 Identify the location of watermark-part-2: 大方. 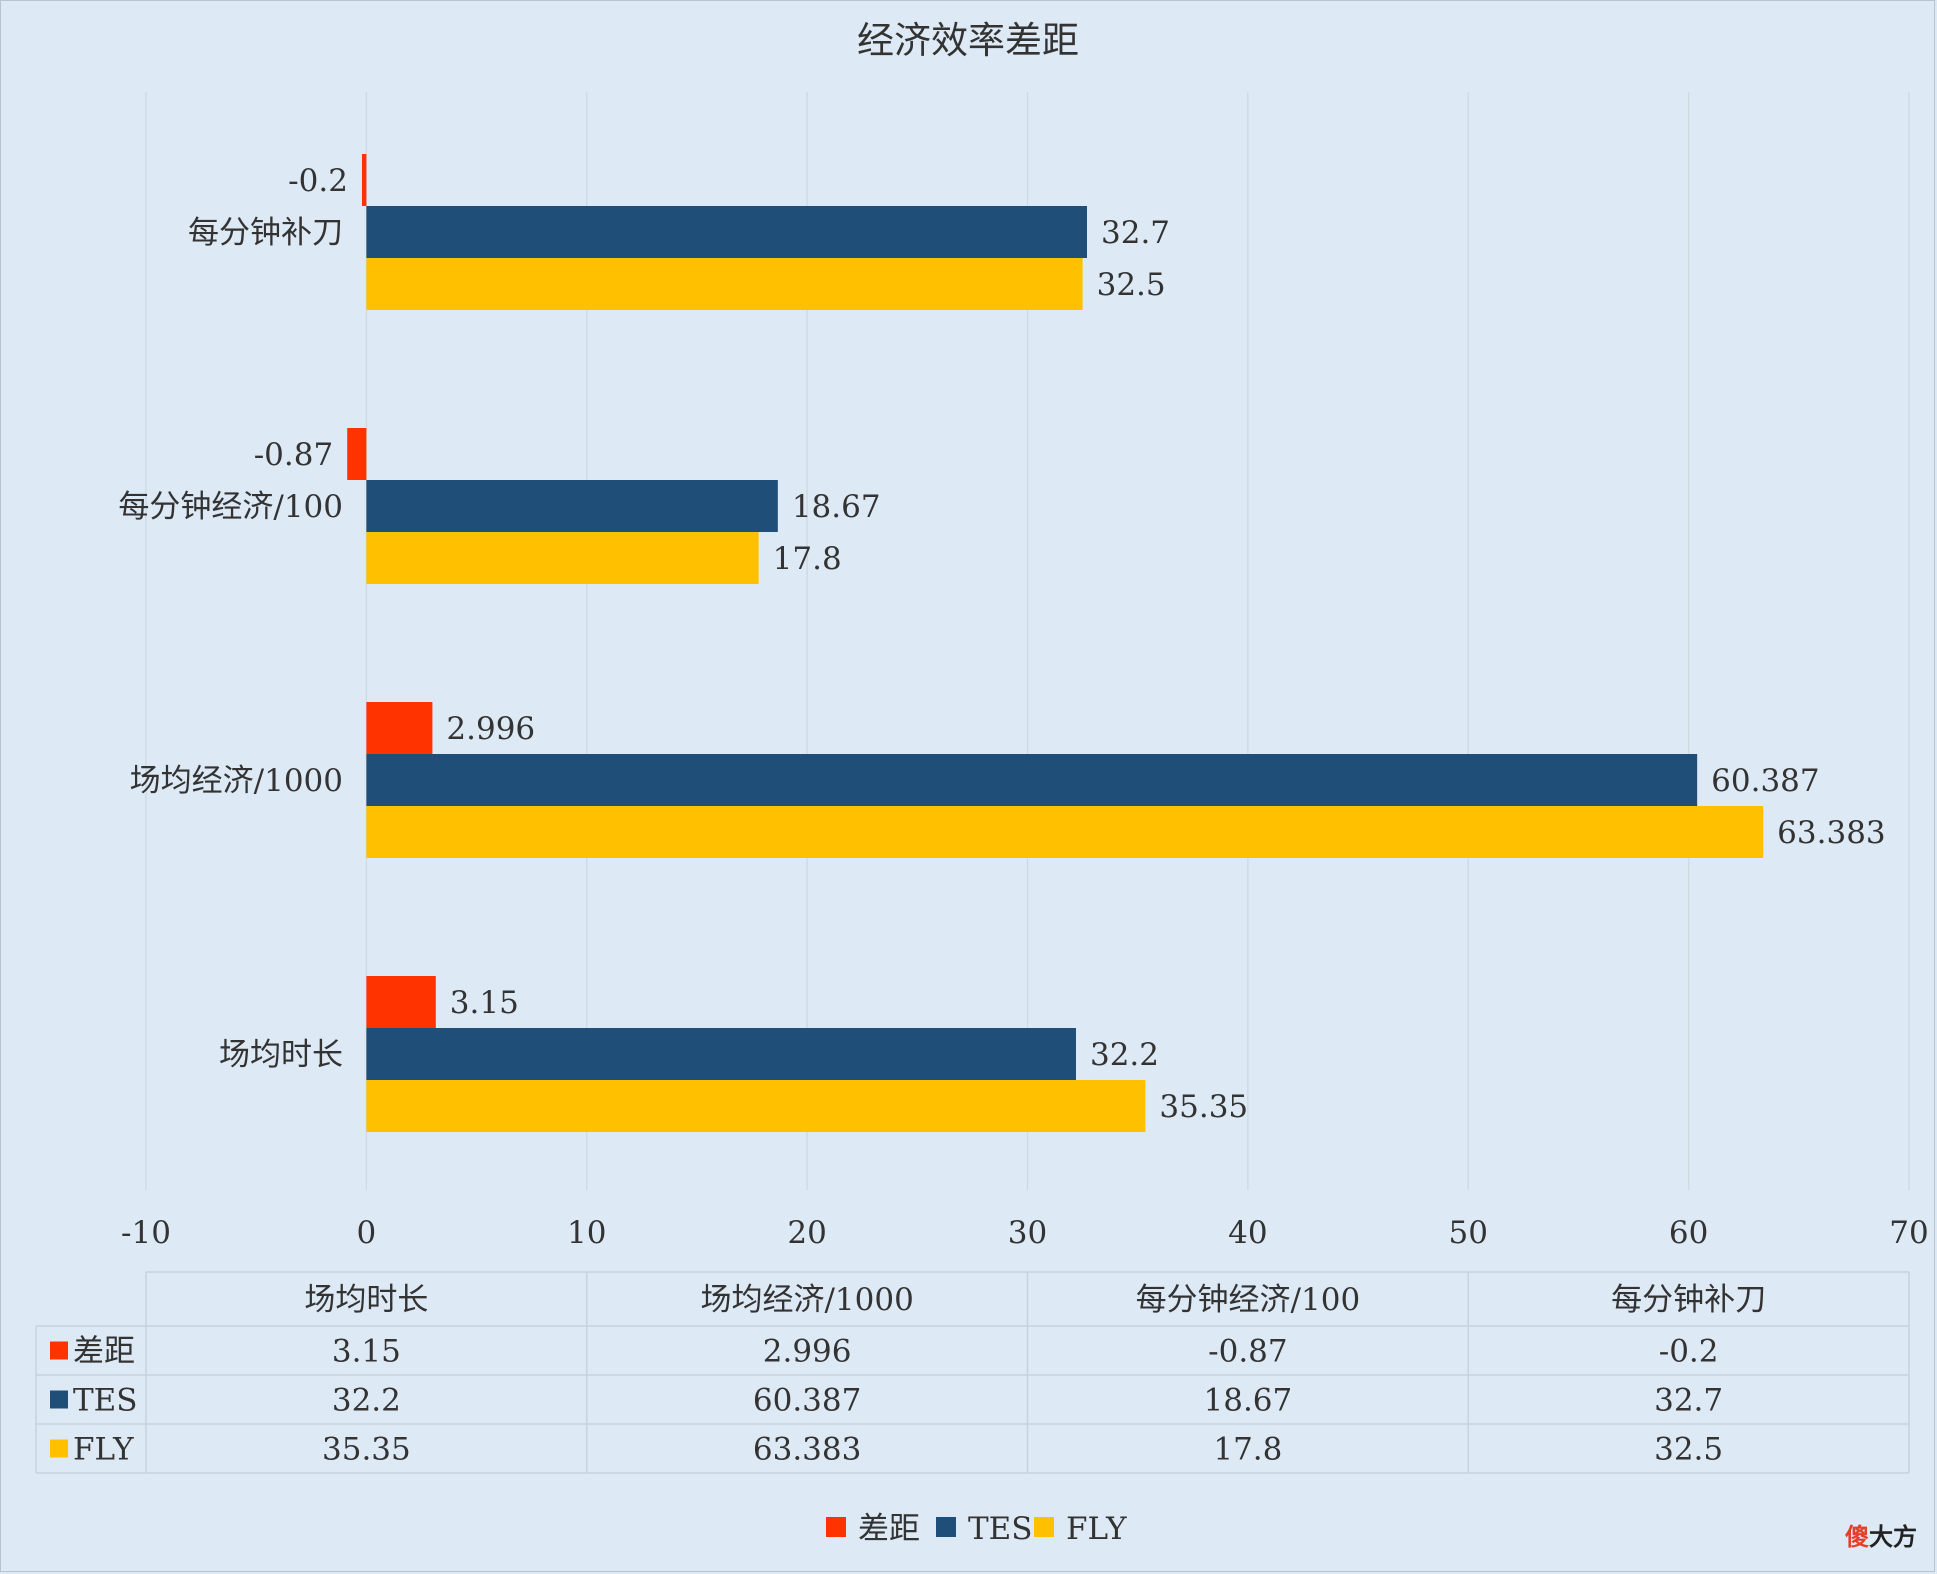
(1893, 1537).